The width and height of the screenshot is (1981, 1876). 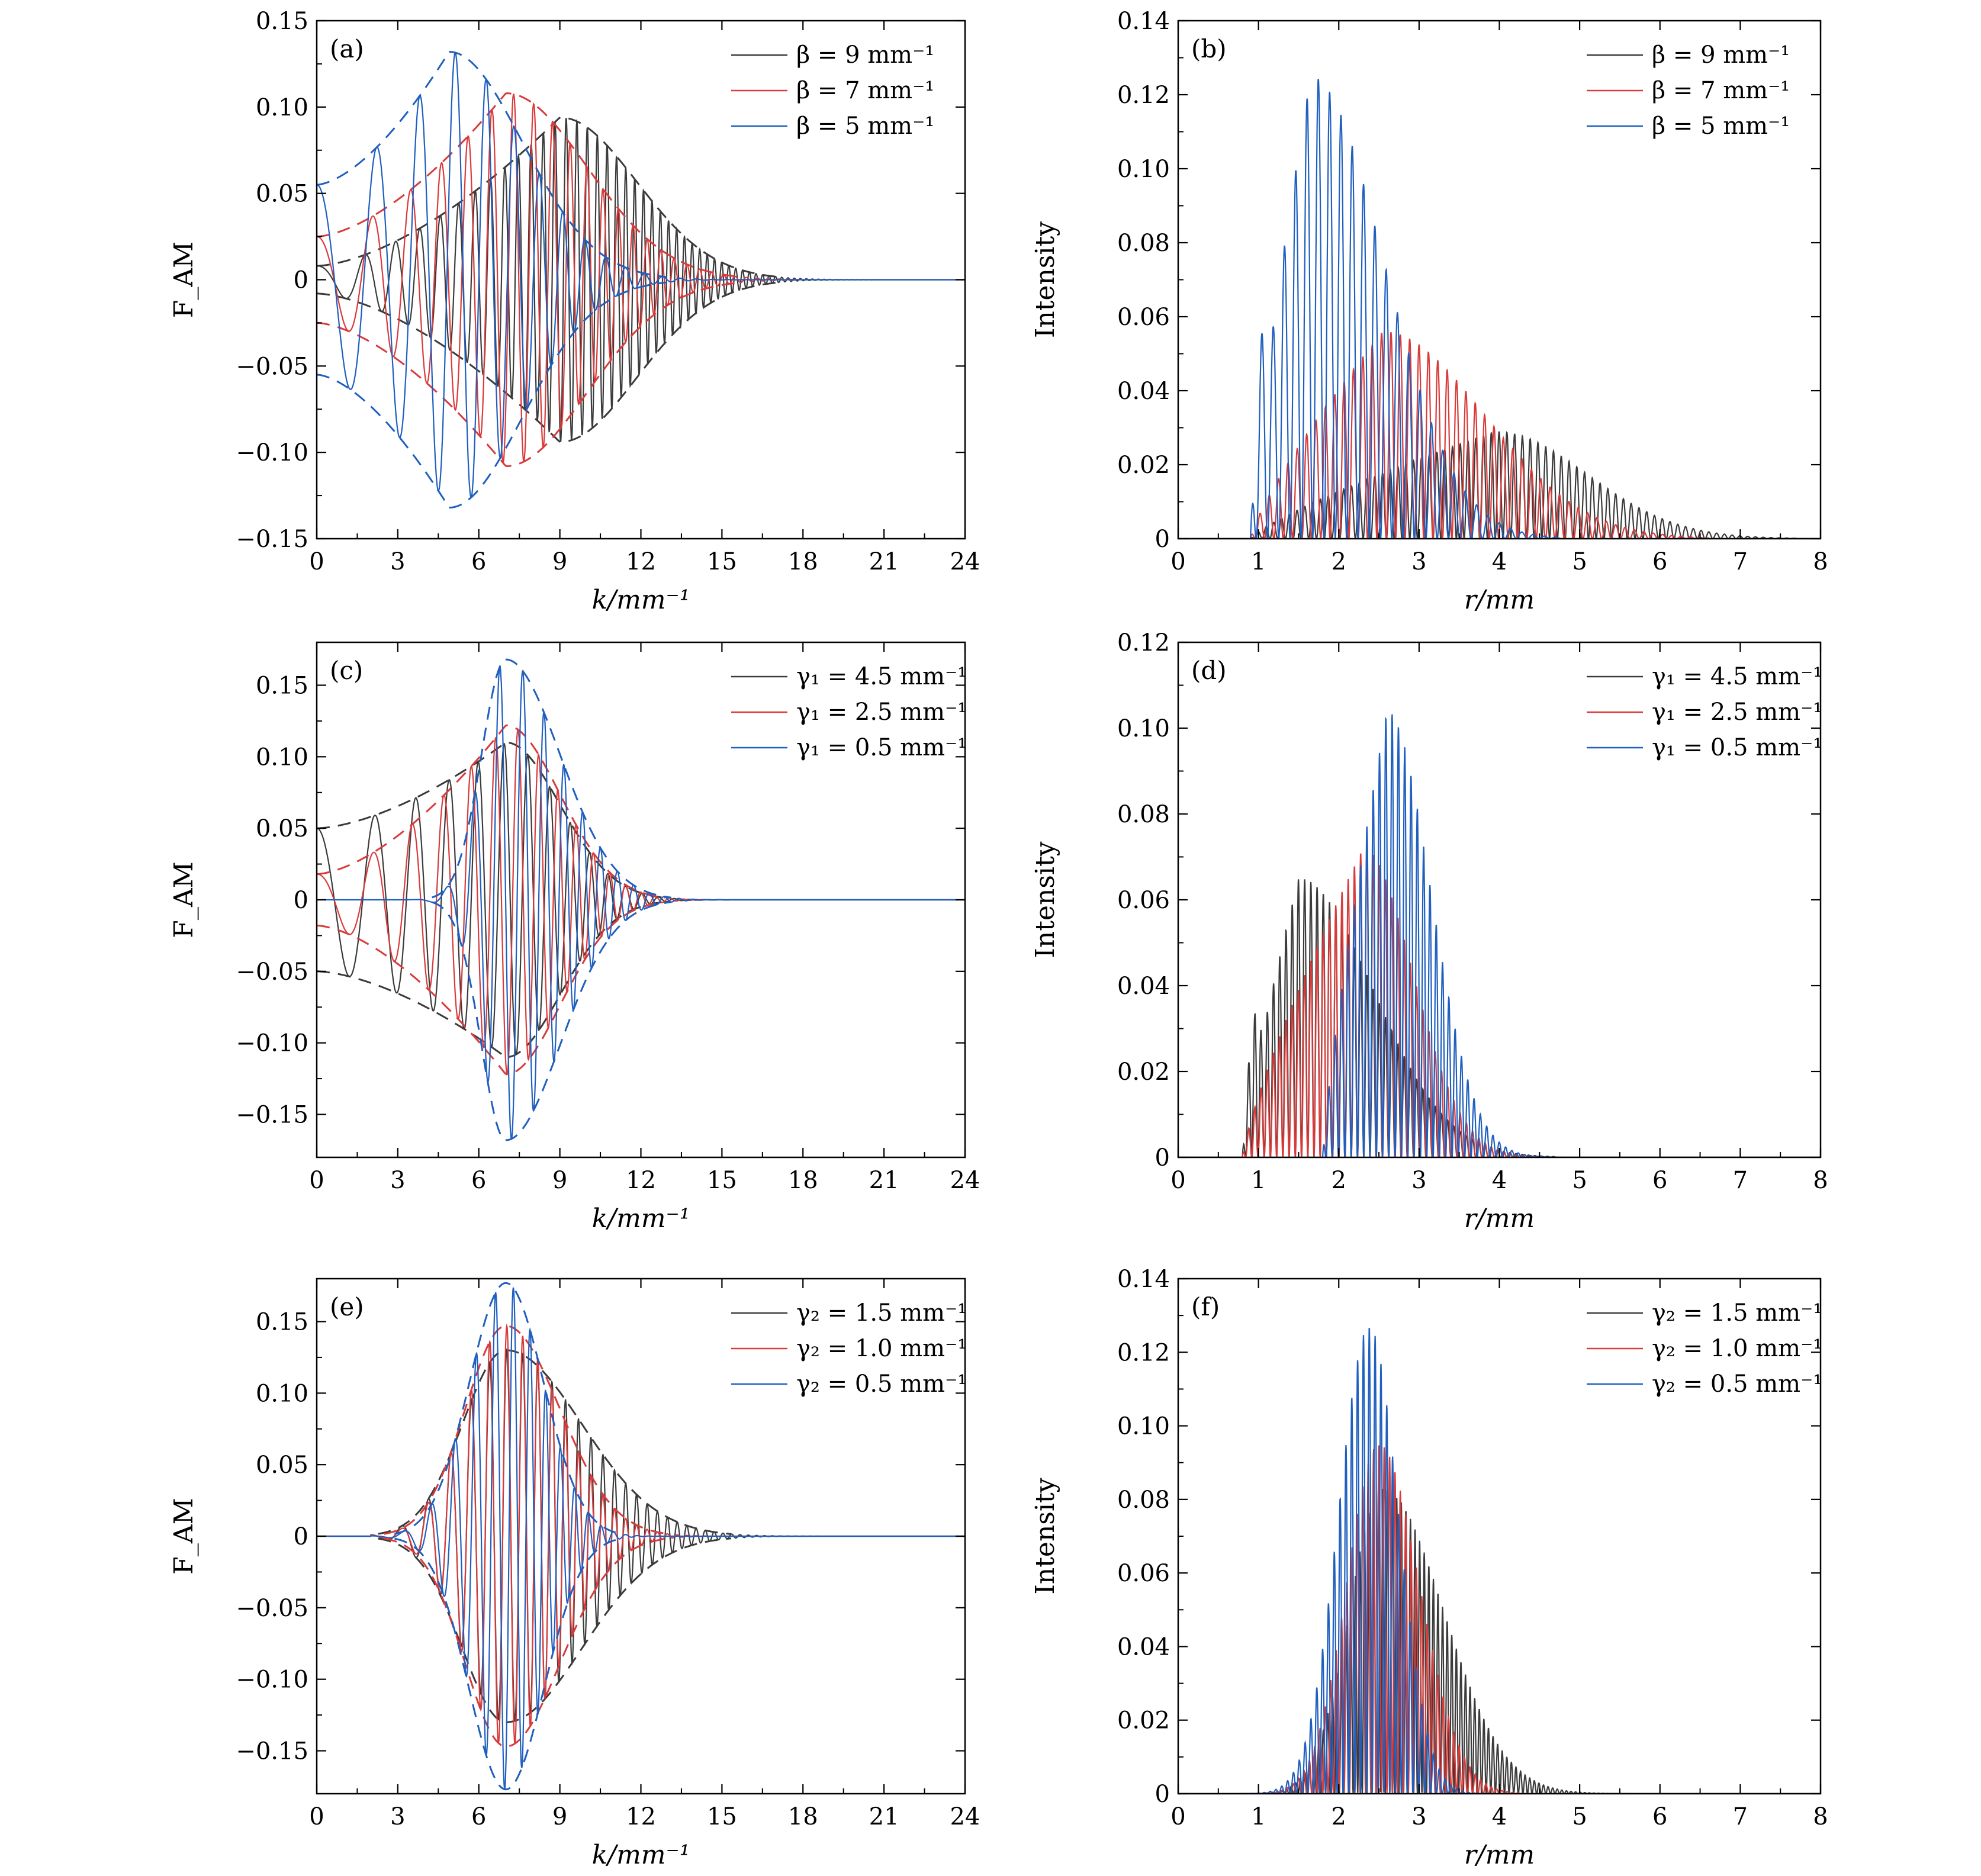 I want to click on legend: β = 9 mm⁻¹ β = 7 mm⁻¹ β = 5 mm⁻¹, so click(x=832, y=90).